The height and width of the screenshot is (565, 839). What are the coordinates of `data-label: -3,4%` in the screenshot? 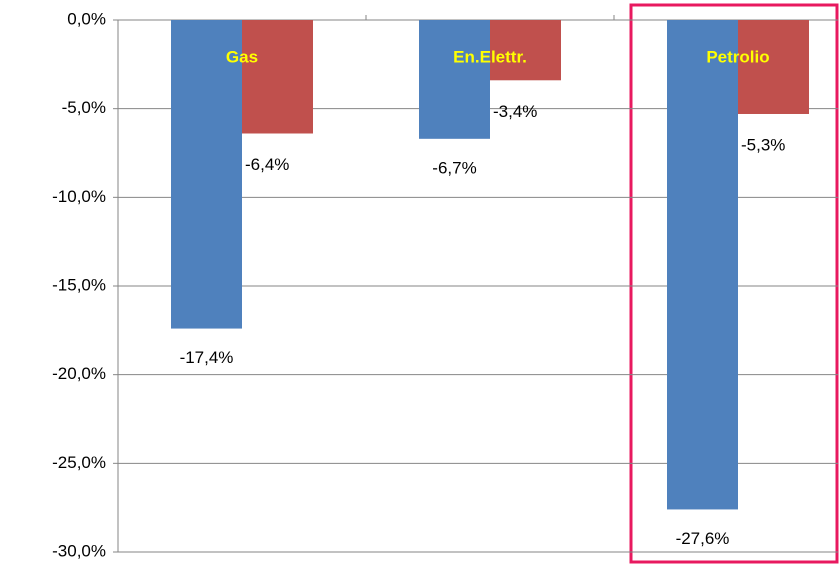 It's located at (515, 111).